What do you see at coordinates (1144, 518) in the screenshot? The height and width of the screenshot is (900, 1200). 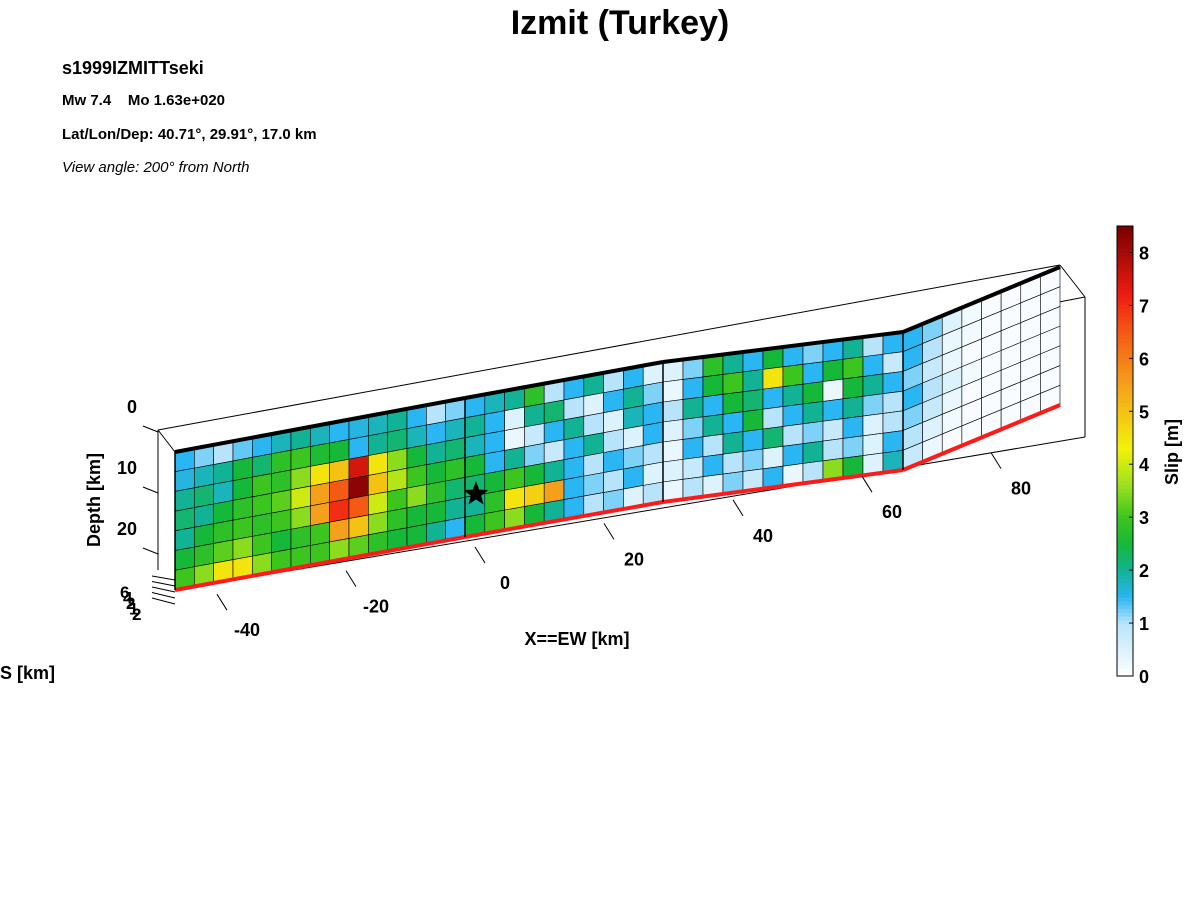 I see `colorbar-tick-label: 3` at bounding box center [1144, 518].